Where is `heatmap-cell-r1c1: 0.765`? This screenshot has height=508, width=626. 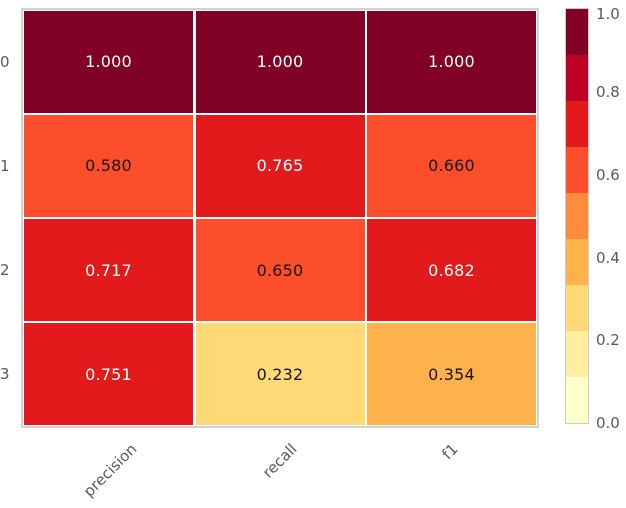 heatmap-cell-r1c1: 0.765 is located at coordinates (280, 166).